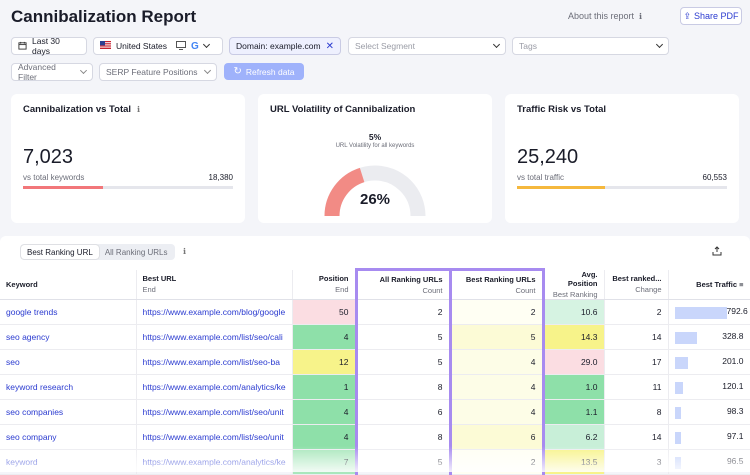 The width and height of the screenshot is (750, 475). Describe the element at coordinates (601, 16) in the screenshot. I see `about-label: About this report` at that location.